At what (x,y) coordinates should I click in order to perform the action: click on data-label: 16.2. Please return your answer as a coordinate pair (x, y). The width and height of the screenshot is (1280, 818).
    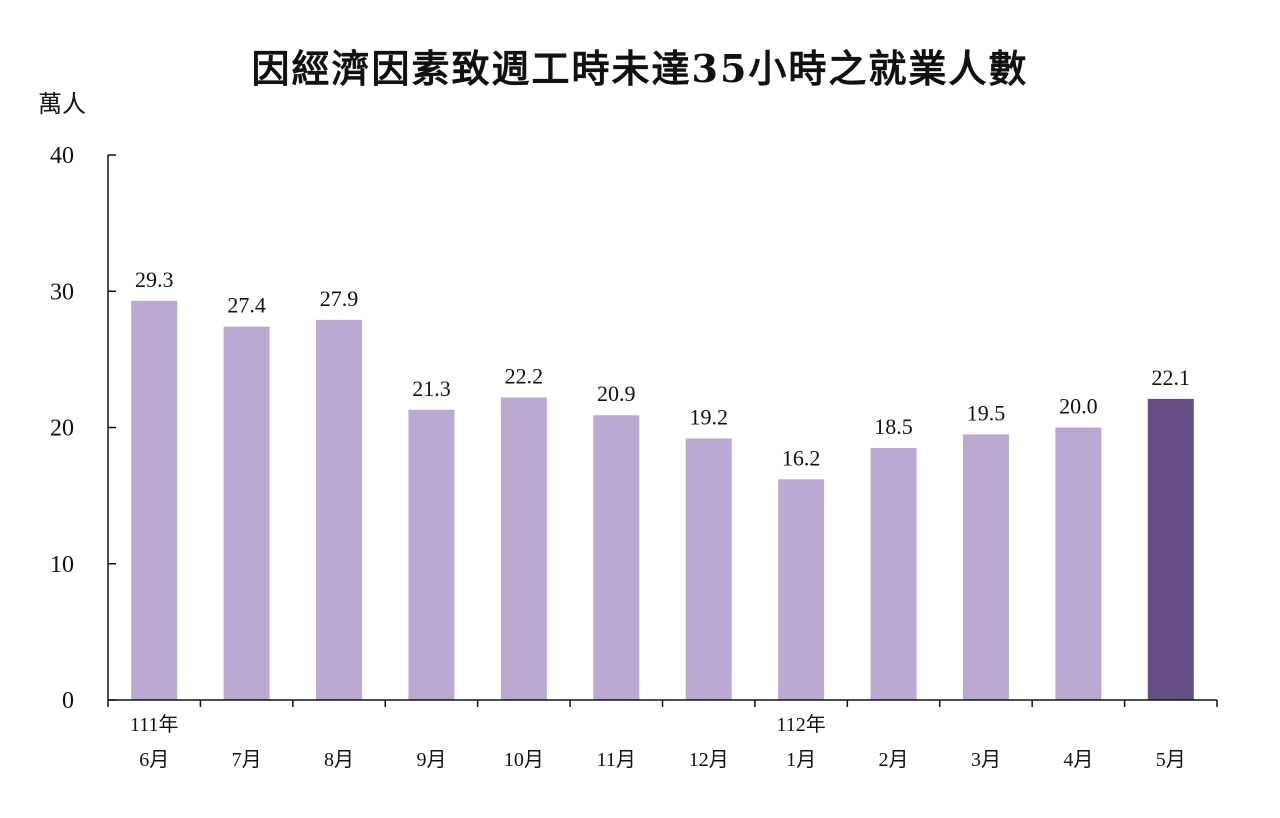
    Looking at the image, I should click on (801, 457).